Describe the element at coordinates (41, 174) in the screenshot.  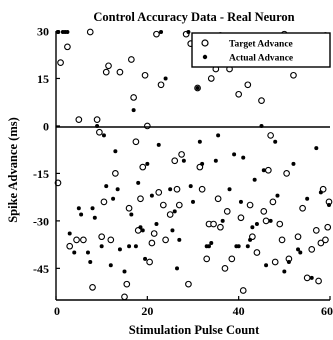
I see `y-tick-label: -15` at that location.